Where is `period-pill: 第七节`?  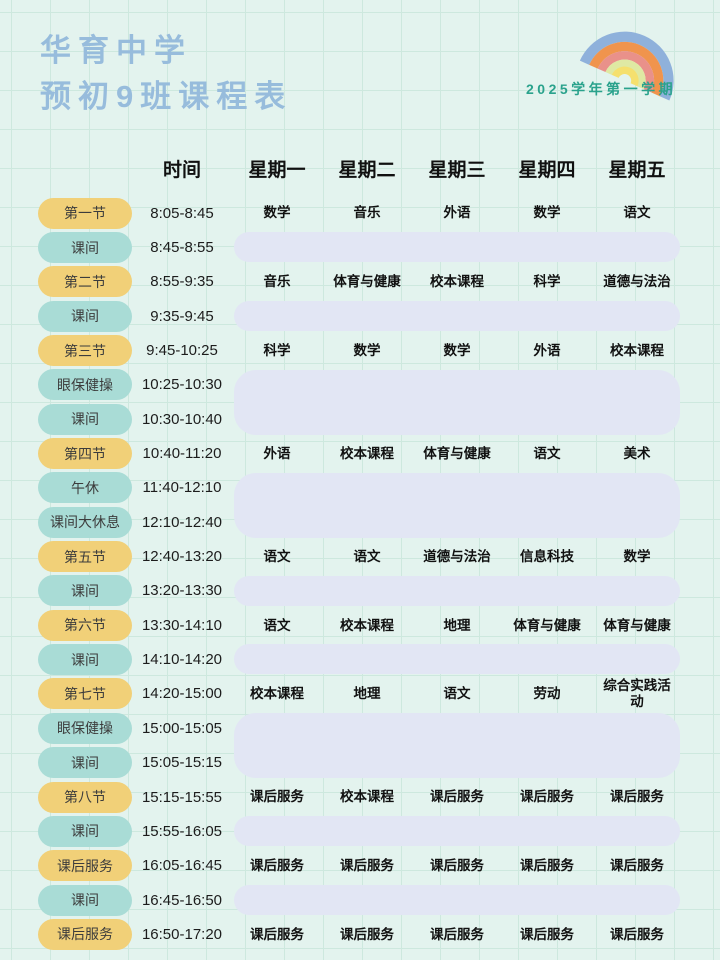
period-pill: 第七节 is located at coordinates (85, 694).